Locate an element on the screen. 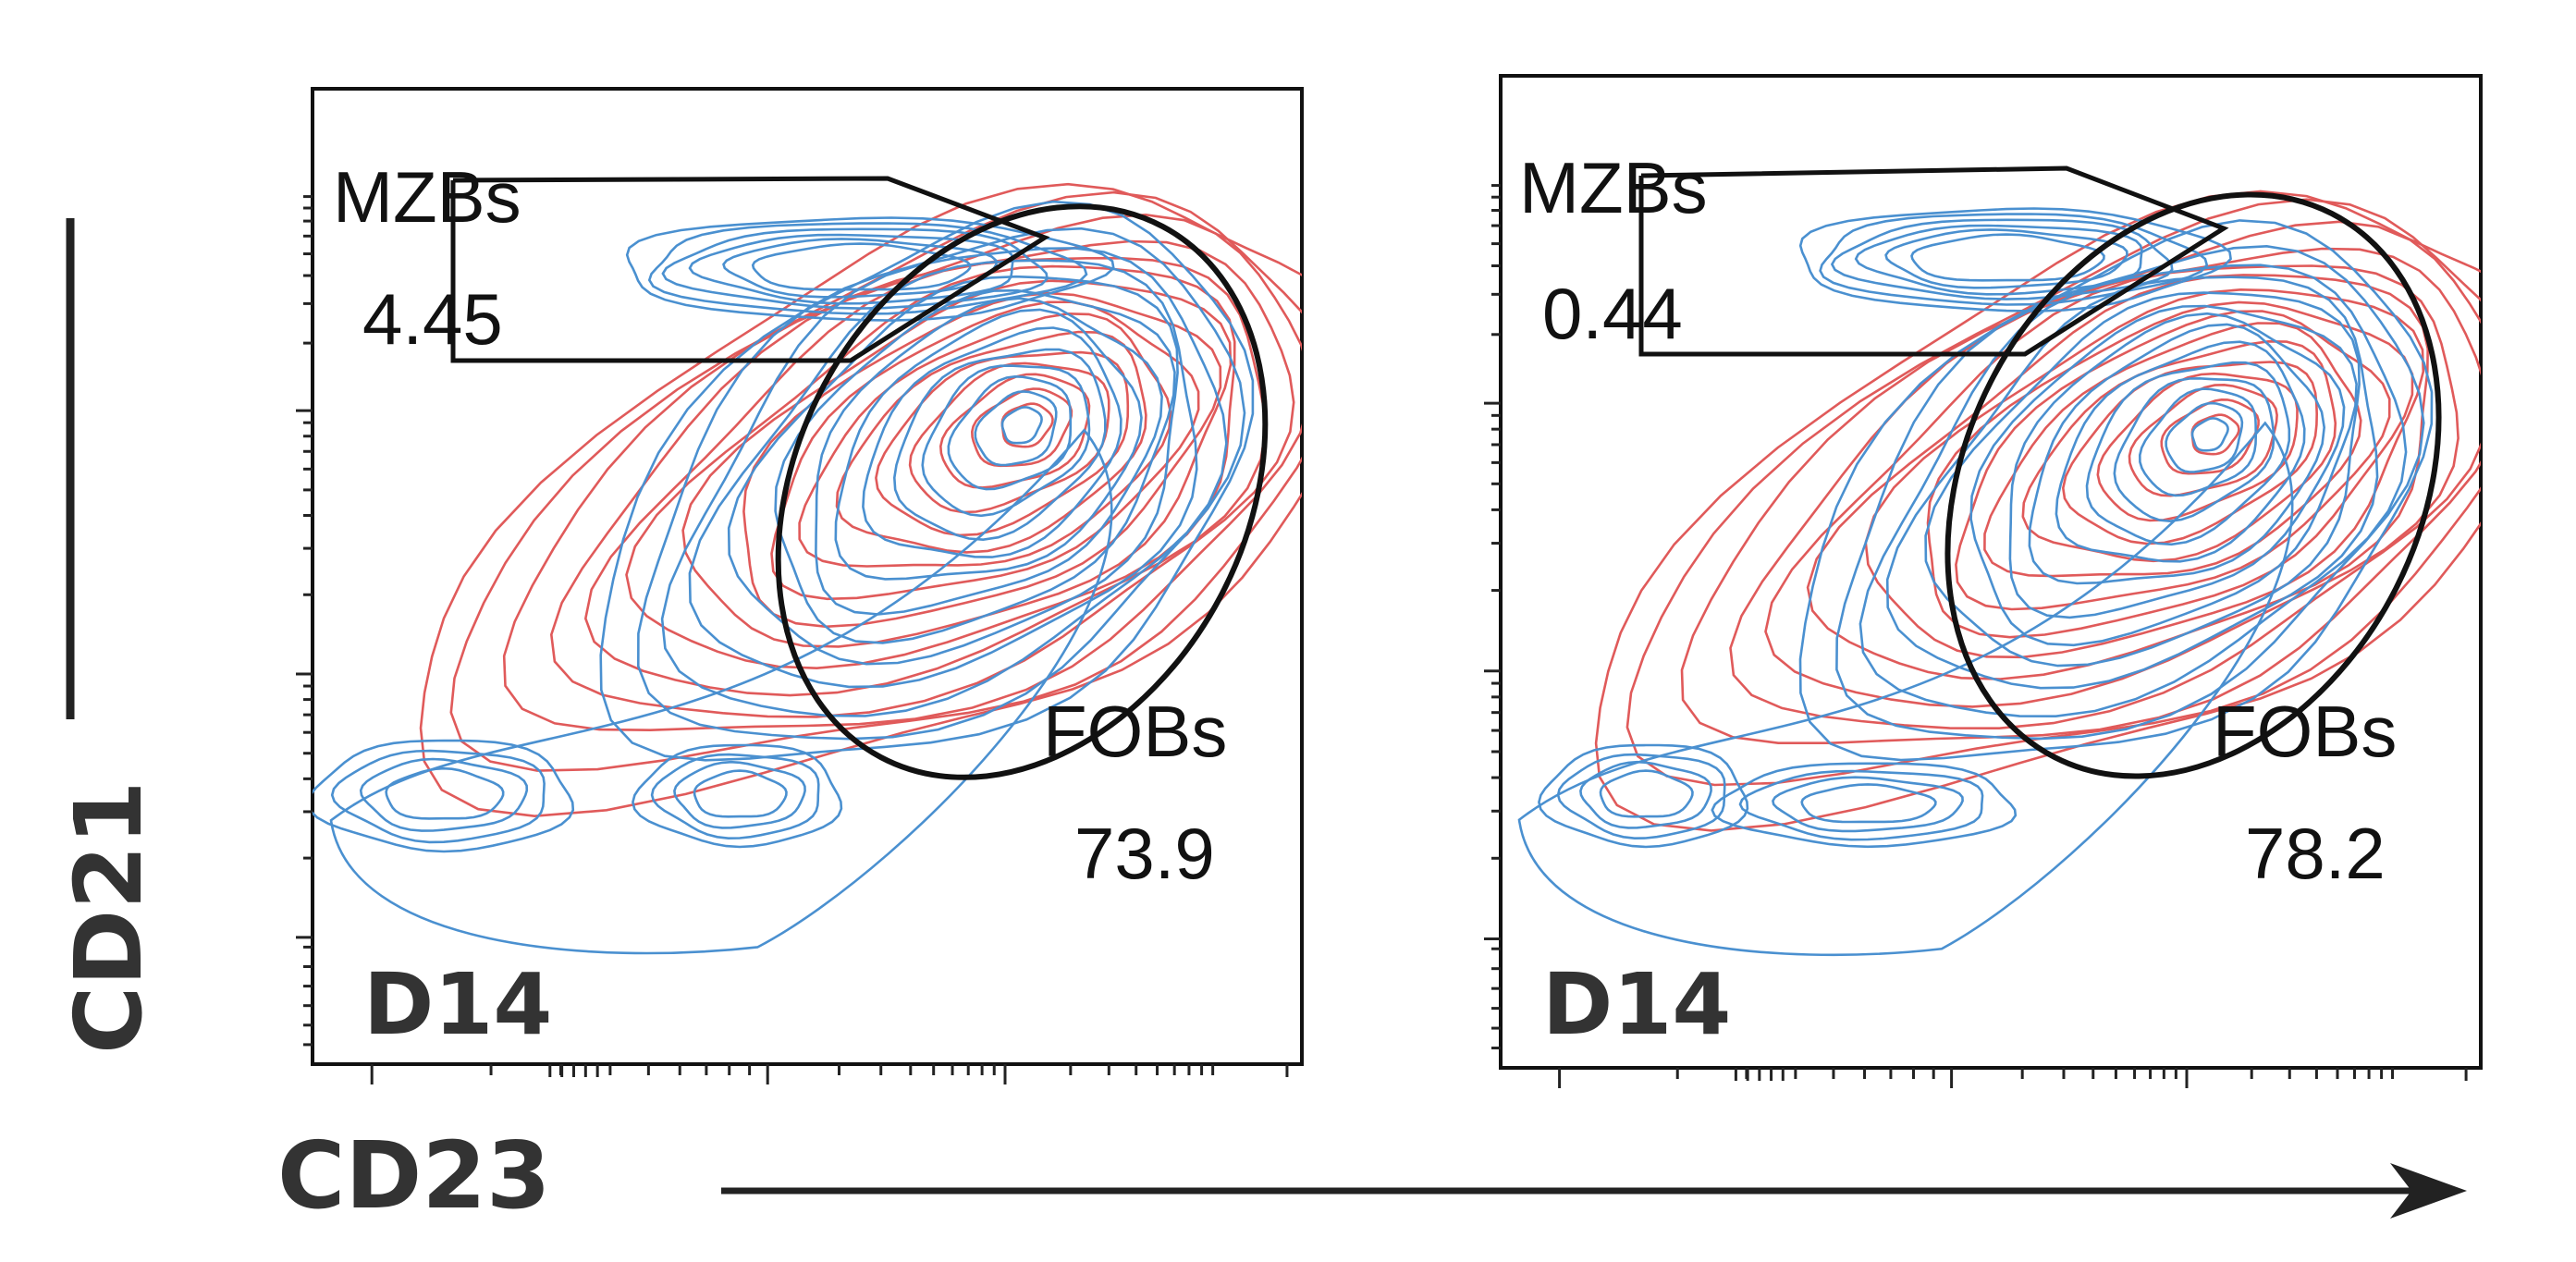 The width and height of the screenshot is (2576, 1262). mzb-gate-value: 4.45 is located at coordinates (432, 319).